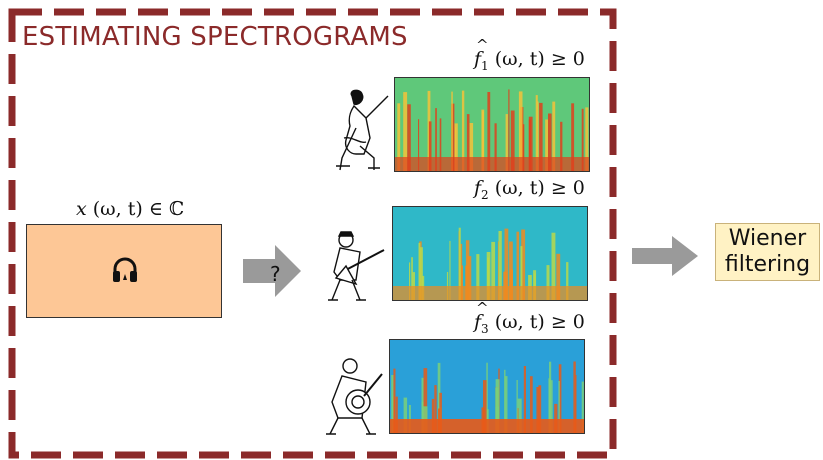 Image resolution: width=823 pixels, height=460 pixels. Describe the element at coordinates (215, 37) in the screenshot. I see `diagram-title: ESTIMATING SPECTROGRAMS` at that location.